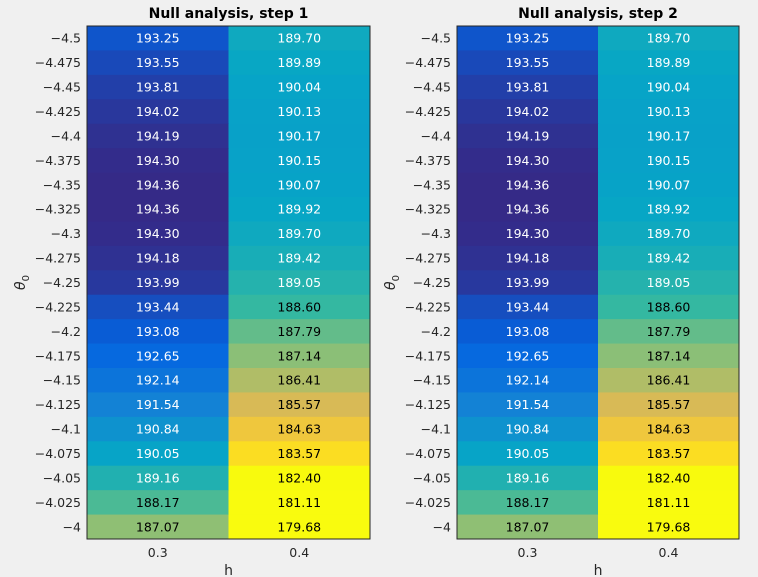  Describe the element at coordinates (428, 404) in the screenshot. I see `y-tick-label: −4.125` at that location.